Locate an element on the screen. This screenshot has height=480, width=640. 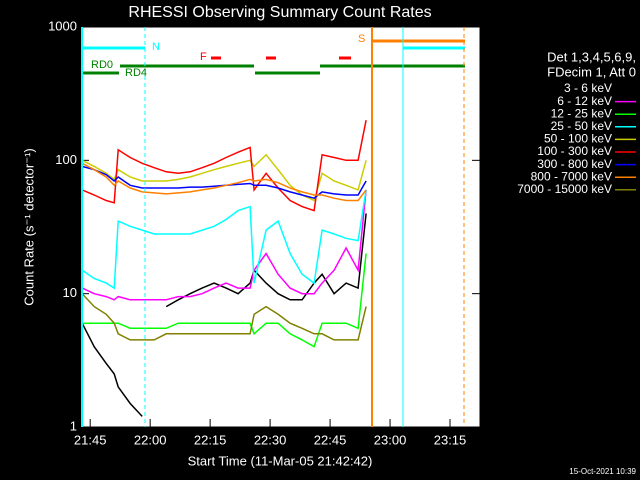
legend-header: FDecim 1, Att 0 is located at coordinates (591, 71).